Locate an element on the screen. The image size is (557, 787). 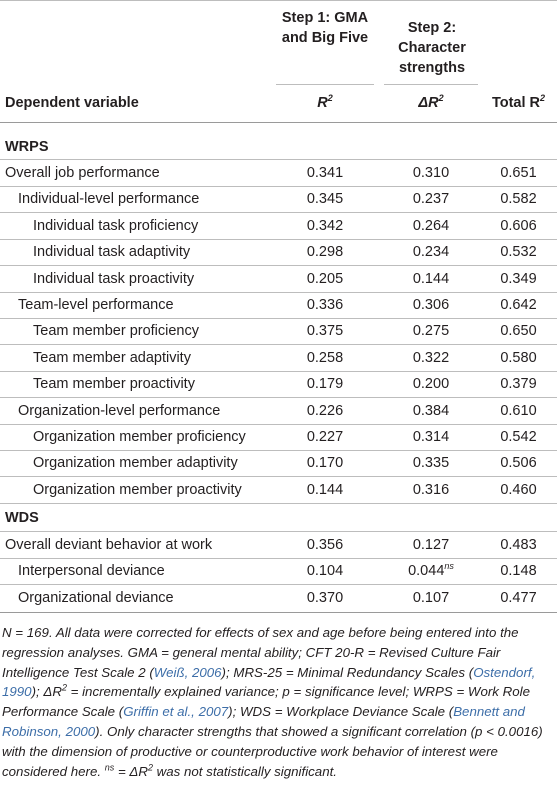
cell-total-r2-value: 0.483 is located at coordinates (518, 545).